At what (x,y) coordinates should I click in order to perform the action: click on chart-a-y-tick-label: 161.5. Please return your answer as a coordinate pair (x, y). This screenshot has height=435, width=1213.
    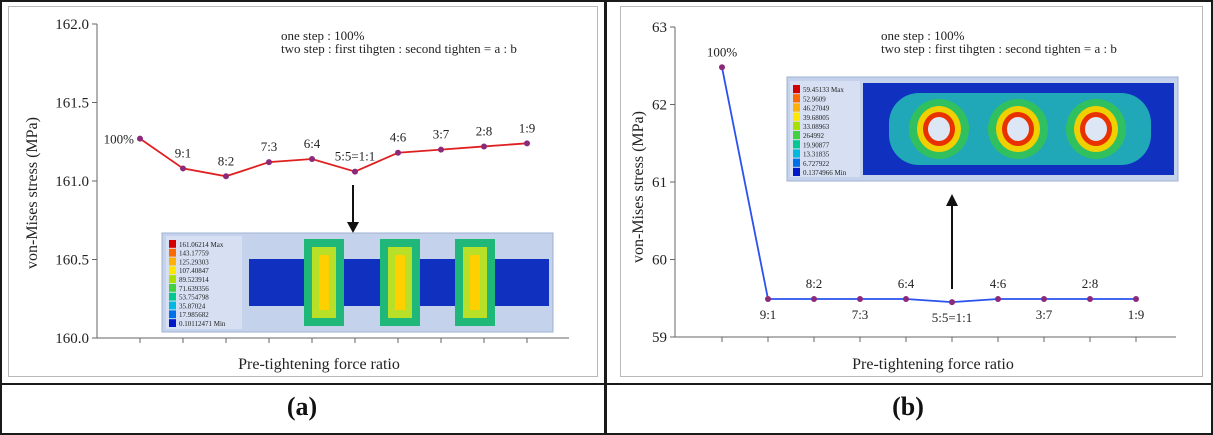
    Looking at the image, I should click on (72, 104).